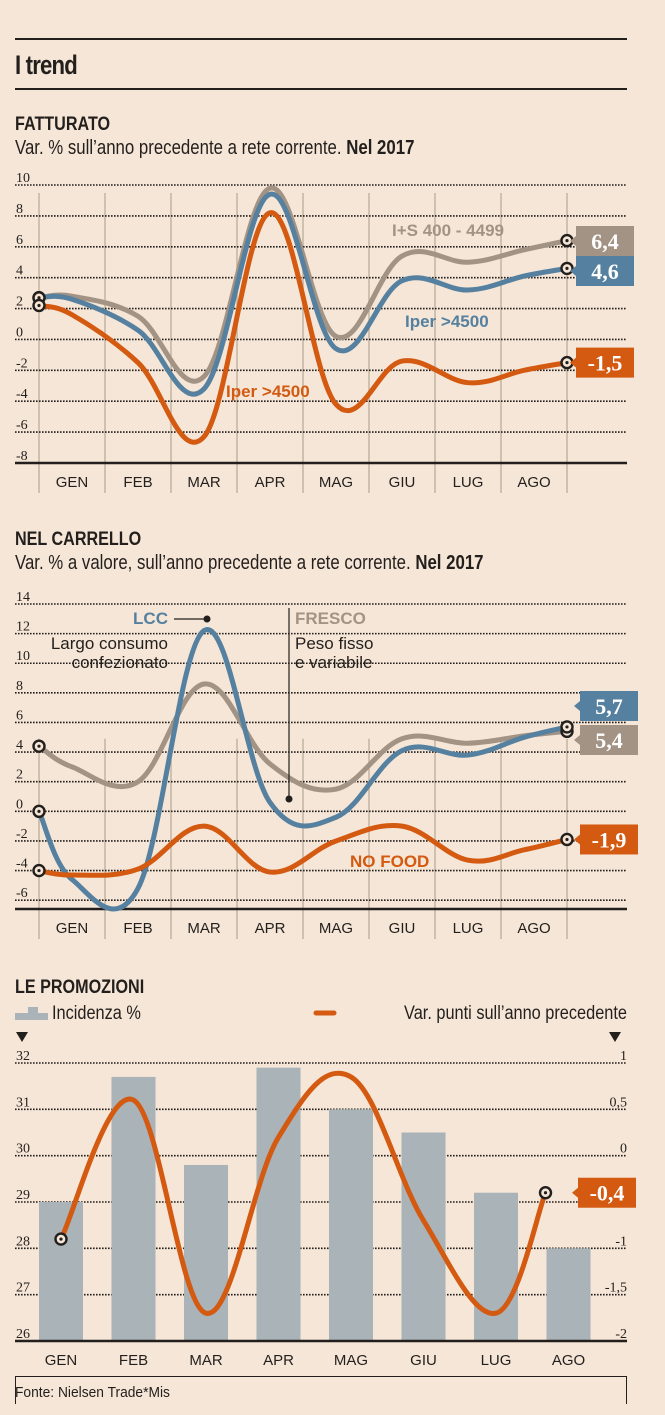 The width and height of the screenshot is (665, 1415). Describe the element at coordinates (609, 740) in the screenshot. I see `end-label-fresco: 5,4` at that location.